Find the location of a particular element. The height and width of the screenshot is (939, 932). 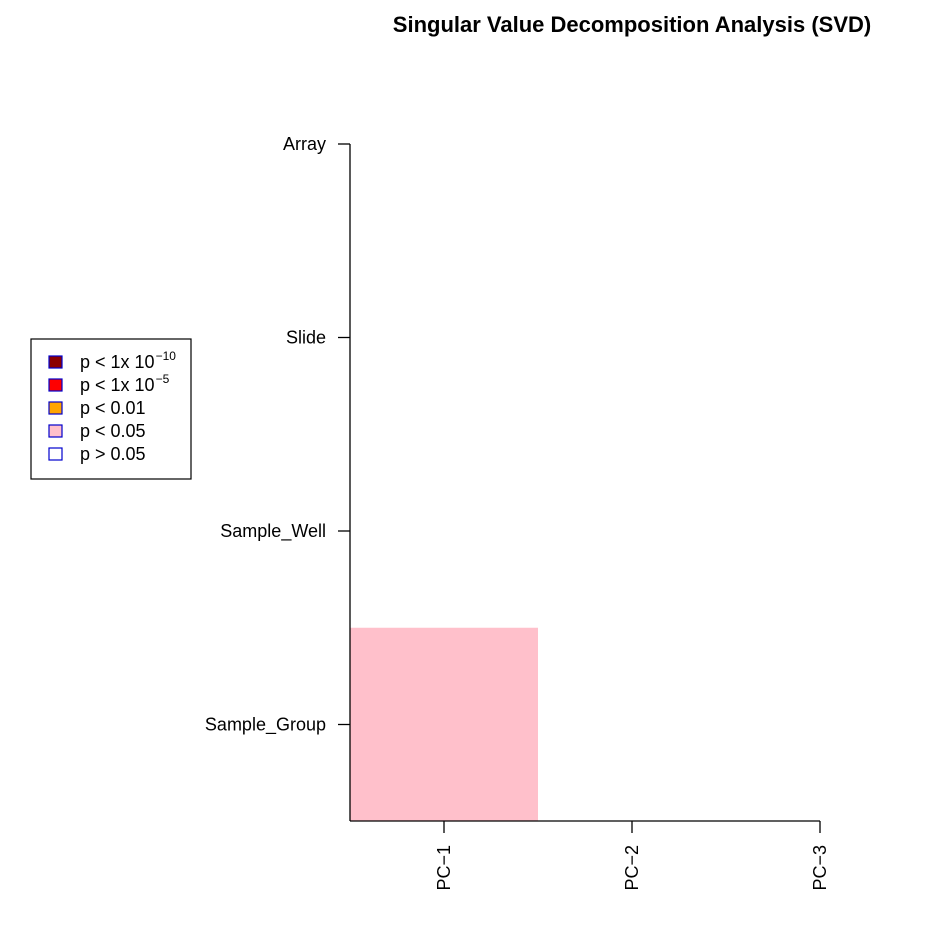

y-tick-label-4: Sample_Group is located at coordinates (265, 725).